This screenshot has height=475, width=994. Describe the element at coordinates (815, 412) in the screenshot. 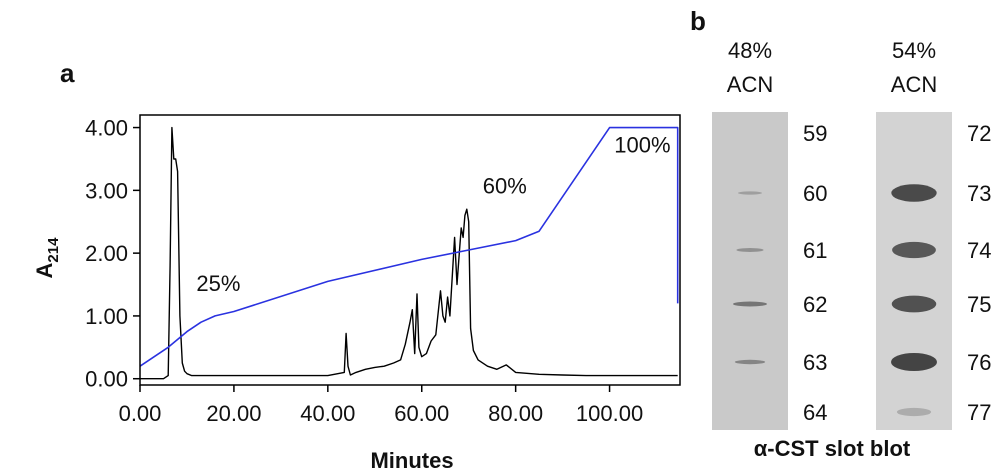

I see `fraction-label: 64` at that location.